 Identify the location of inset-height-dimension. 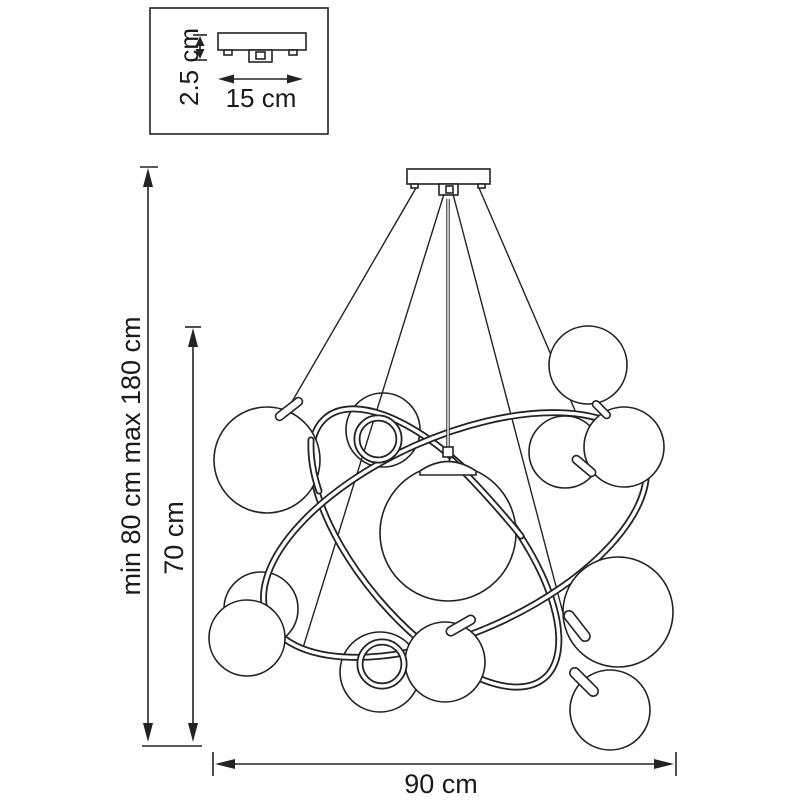
(200, 47).